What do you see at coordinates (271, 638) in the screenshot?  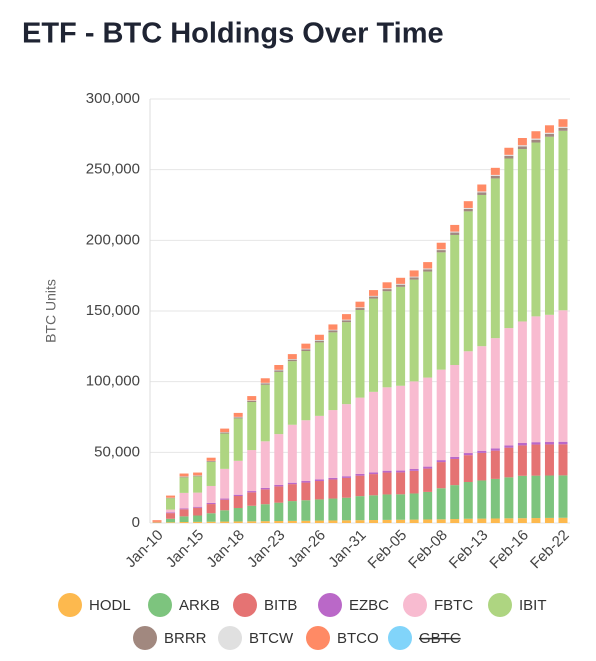 I see `legend-label: BTCW` at bounding box center [271, 638].